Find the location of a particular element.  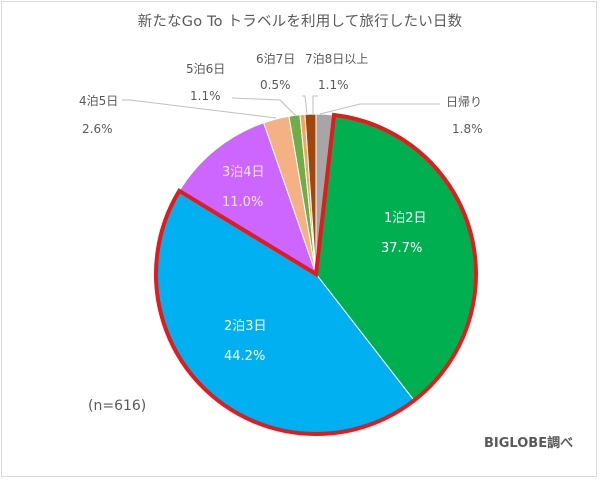

label-higaeri-pct: 1.8% is located at coordinates (467, 129).